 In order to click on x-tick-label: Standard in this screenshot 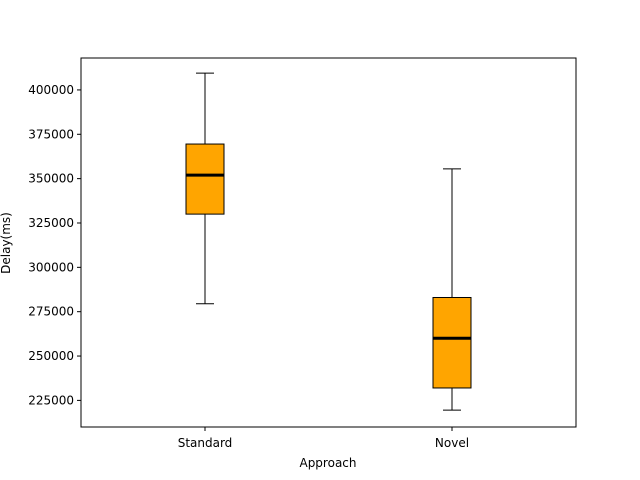, I will do `click(205, 443)`.